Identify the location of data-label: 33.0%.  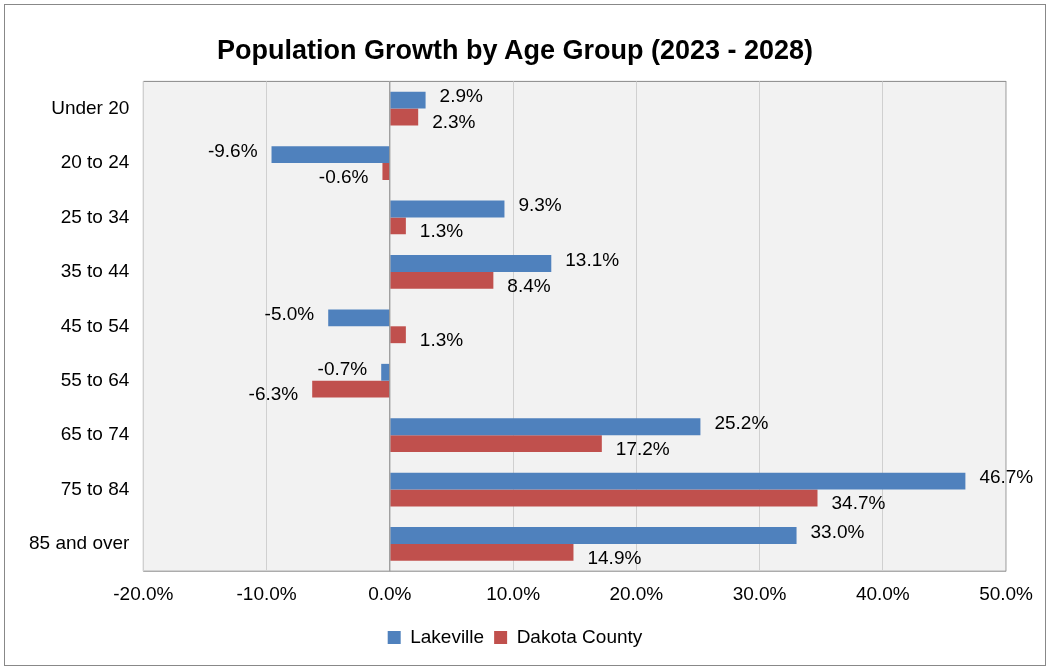
(837, 531).